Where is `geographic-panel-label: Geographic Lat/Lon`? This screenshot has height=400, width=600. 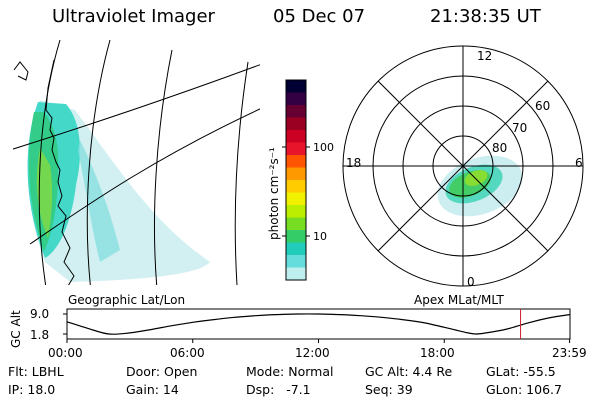 geographic-panel-label: Geographic Lat/Lon is located at coordinates (126, 300).